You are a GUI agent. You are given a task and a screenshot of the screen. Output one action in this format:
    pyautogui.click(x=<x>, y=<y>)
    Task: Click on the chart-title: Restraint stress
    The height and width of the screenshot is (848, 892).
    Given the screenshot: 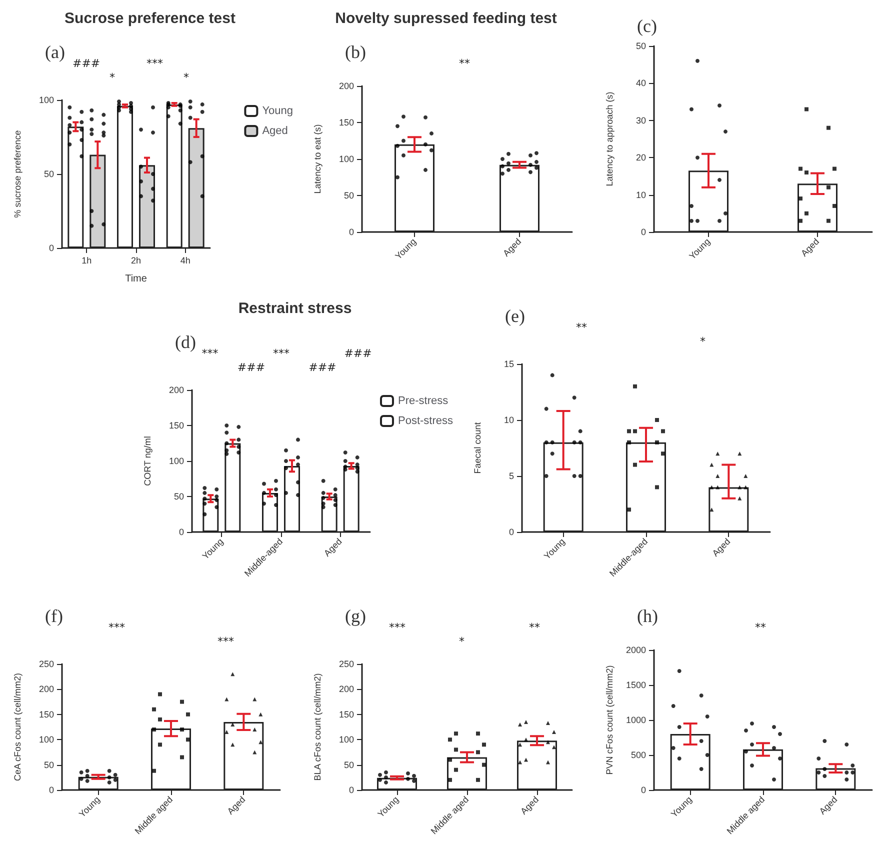 What is the action you would take?
    pyautogui.click(x=295, y=308)
    